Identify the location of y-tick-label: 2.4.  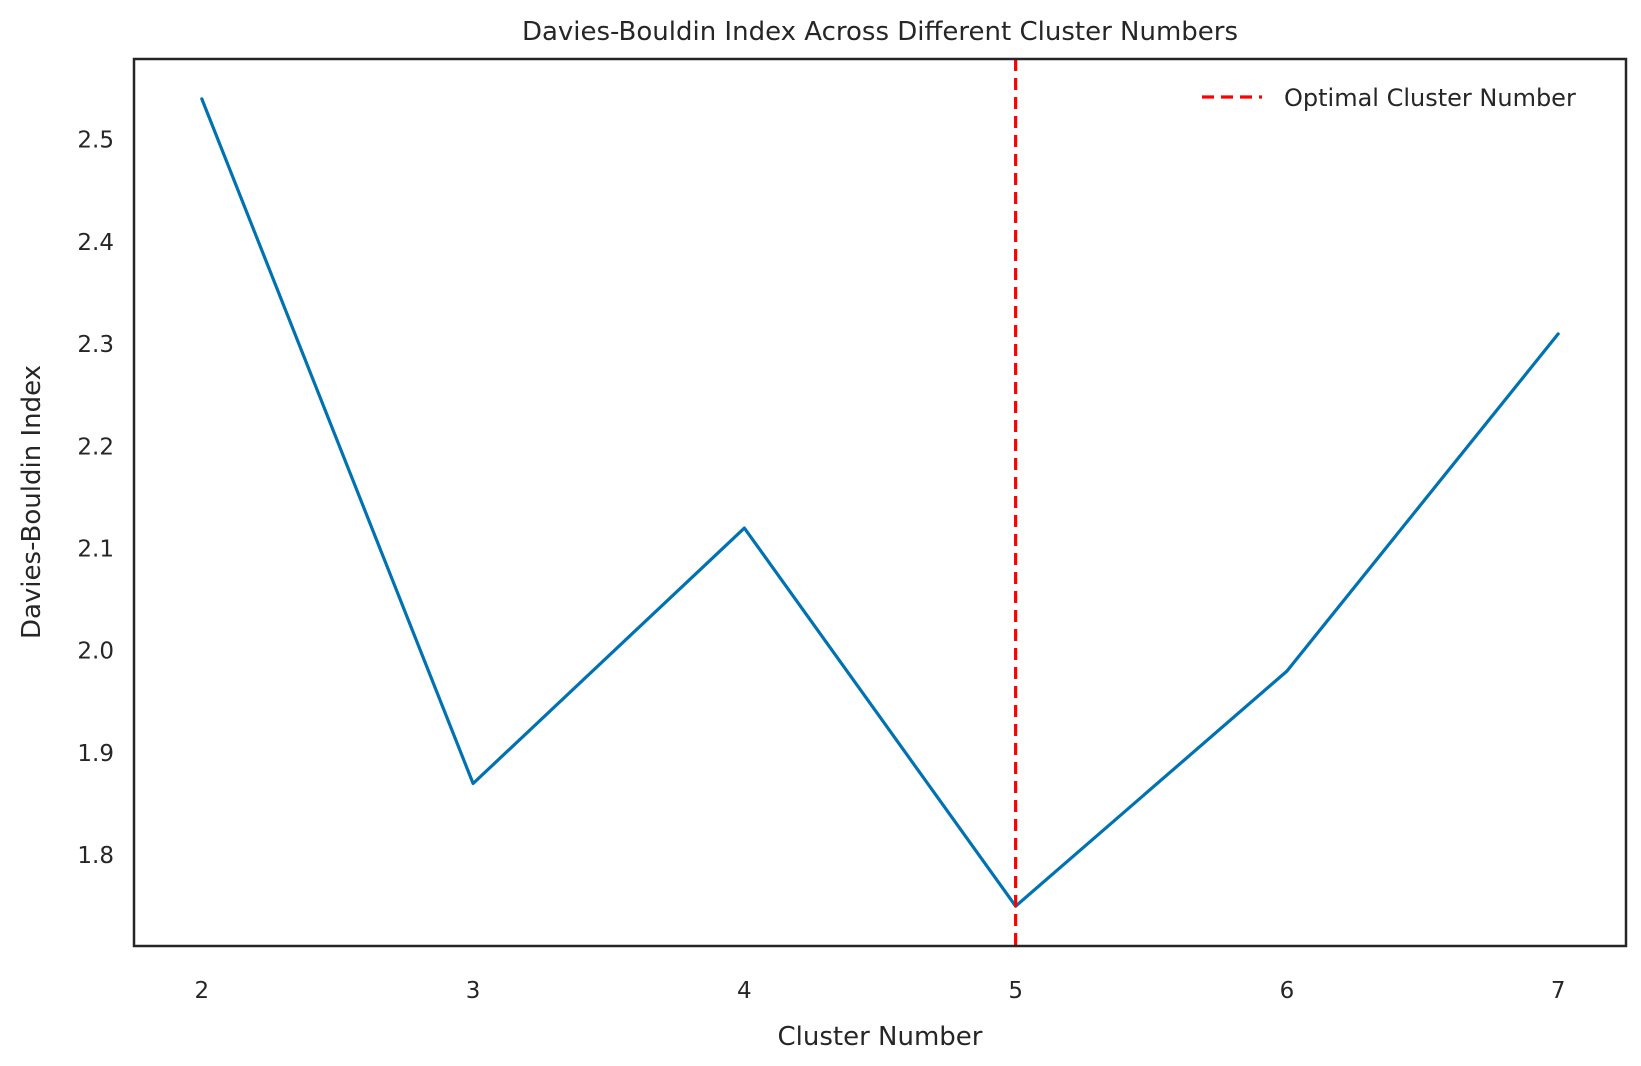
(95, 243).